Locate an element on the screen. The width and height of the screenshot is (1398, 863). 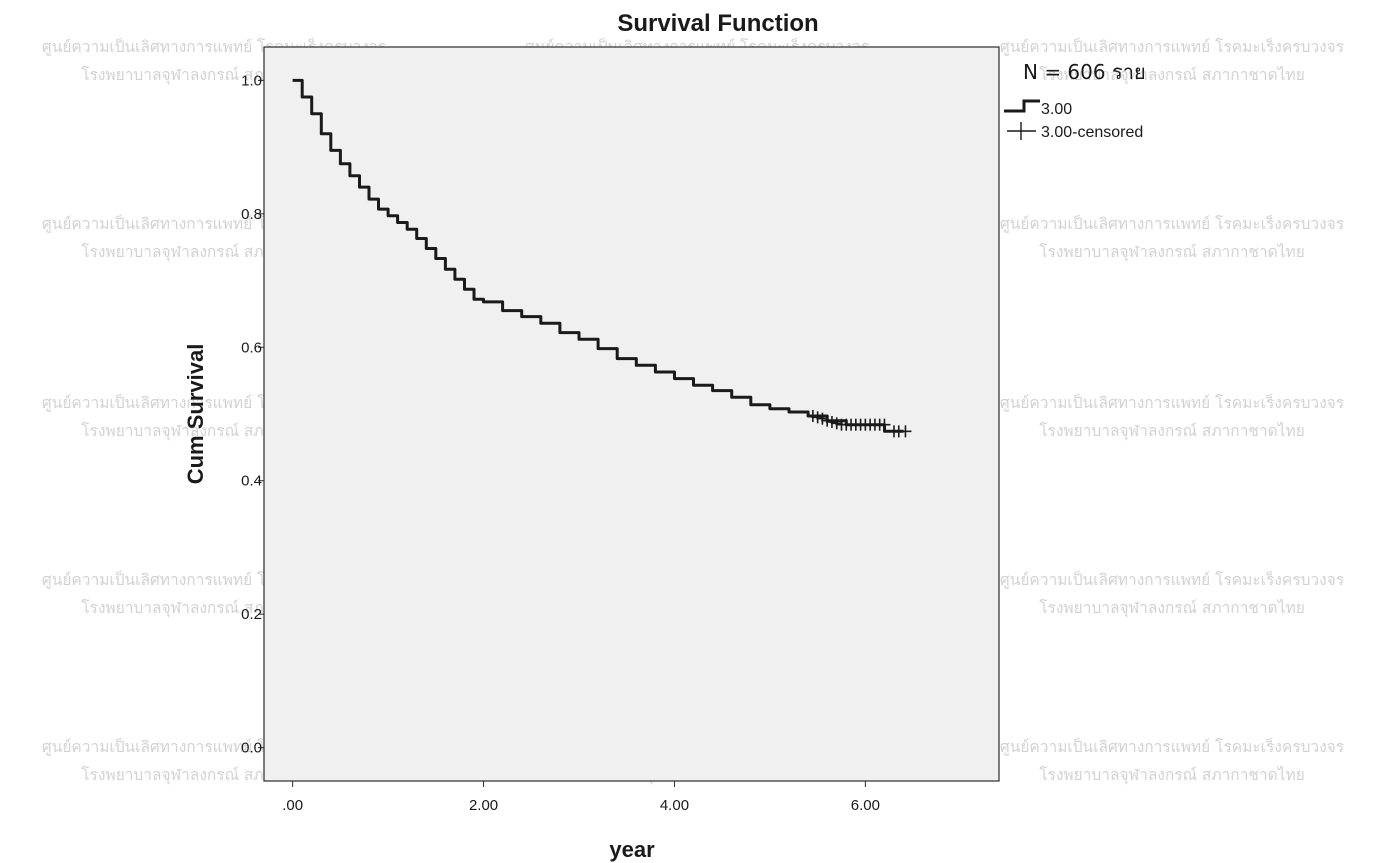
legend-label-series: 3.00 is located at coordinates (1056, 109).